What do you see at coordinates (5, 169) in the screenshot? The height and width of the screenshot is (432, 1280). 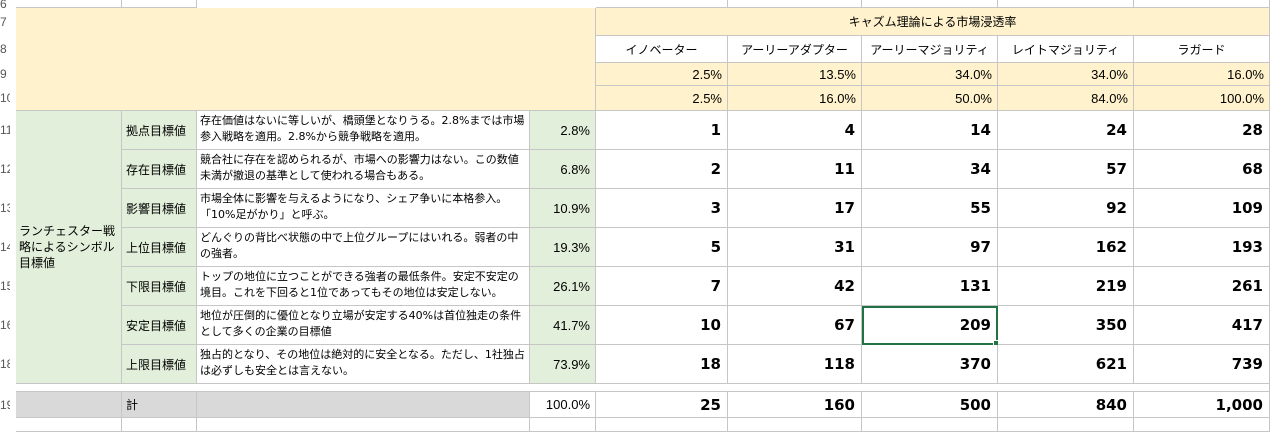 I see `row-number: 12` at bounding box center [5, 169].